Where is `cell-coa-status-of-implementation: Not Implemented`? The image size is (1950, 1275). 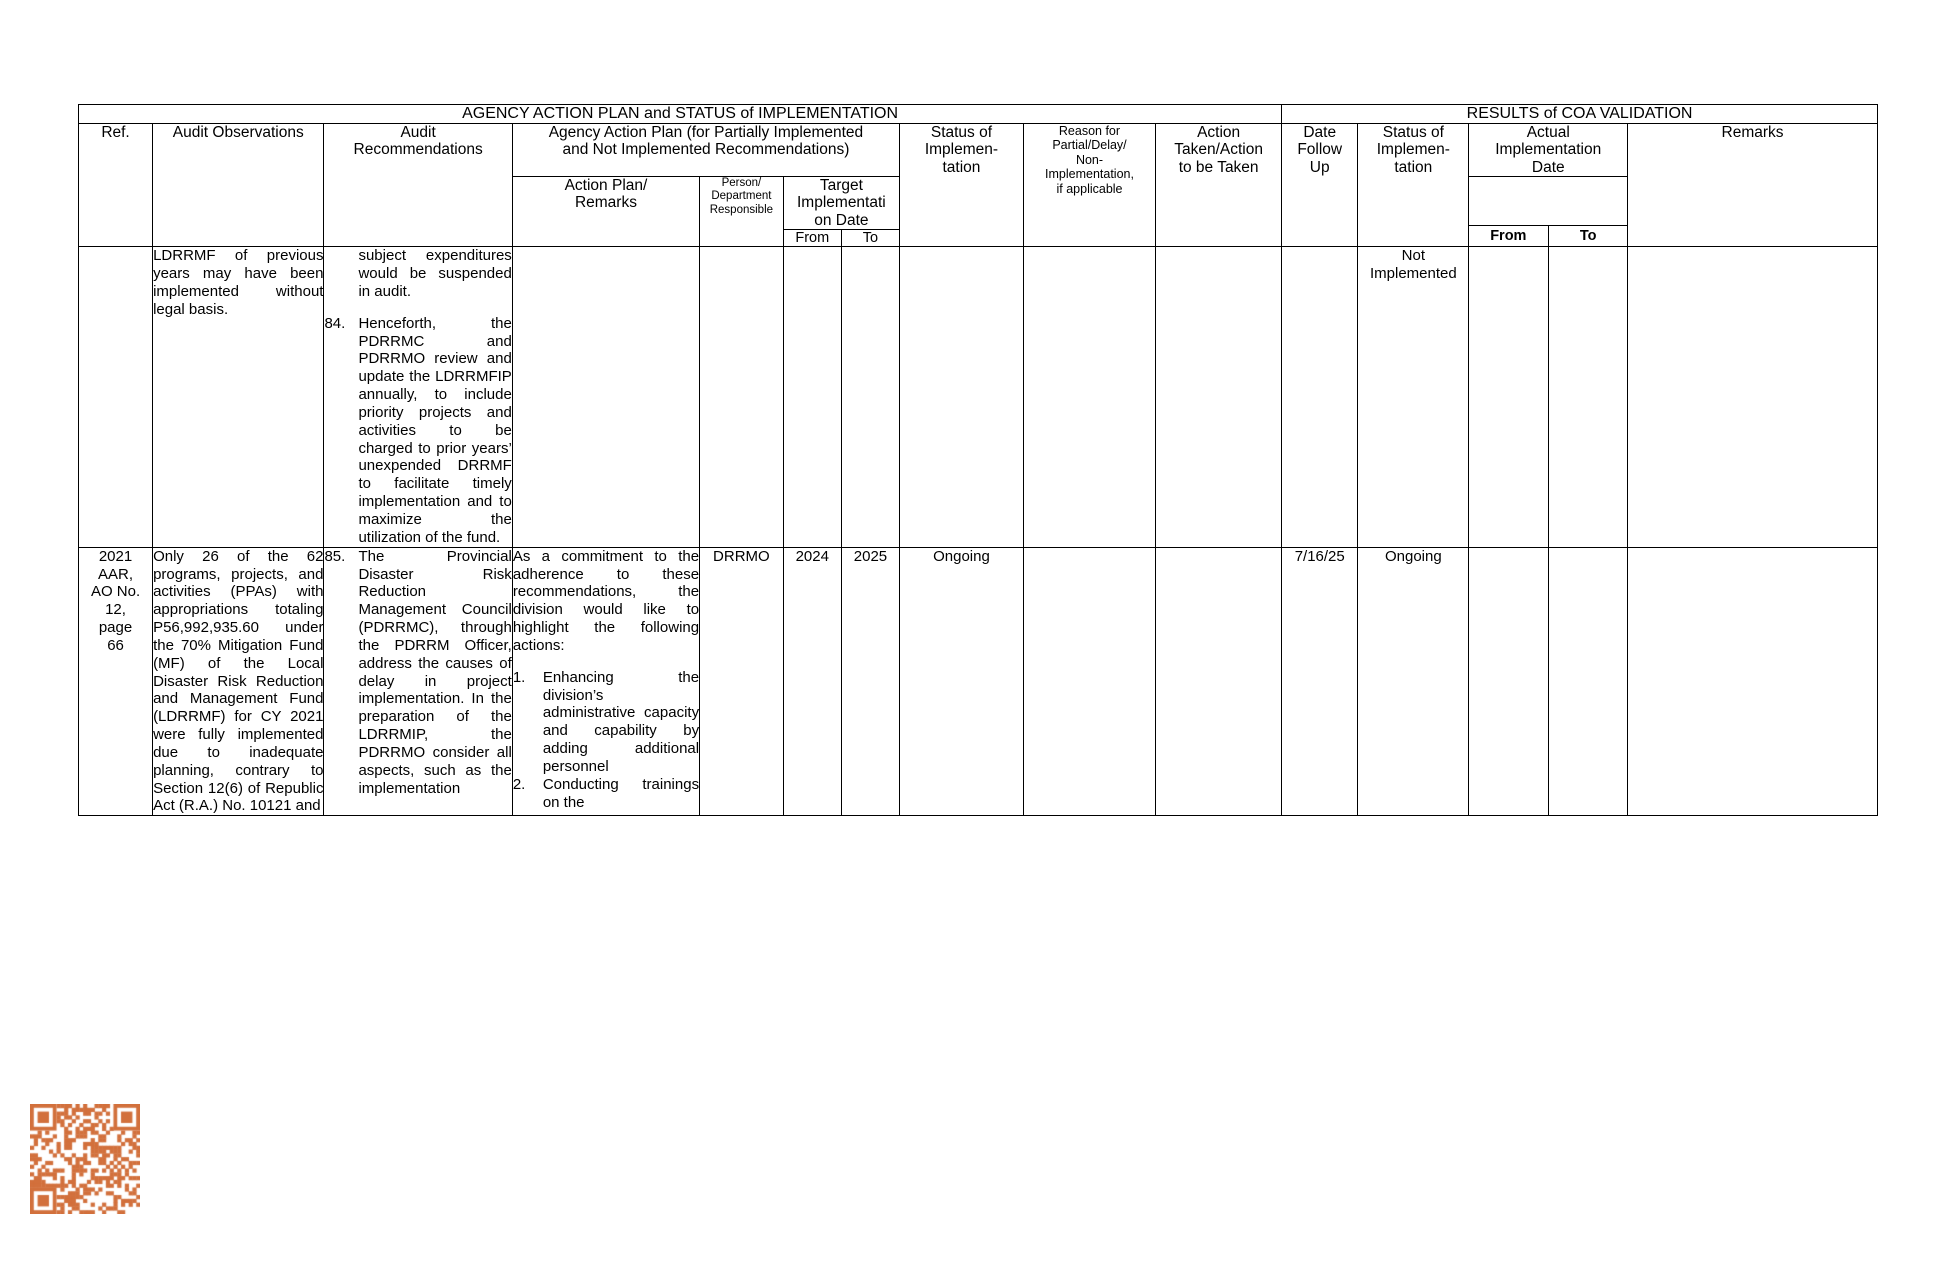
cell-coa-status-of-implementation: Not Implemented is located at coordinates (1413, 397).